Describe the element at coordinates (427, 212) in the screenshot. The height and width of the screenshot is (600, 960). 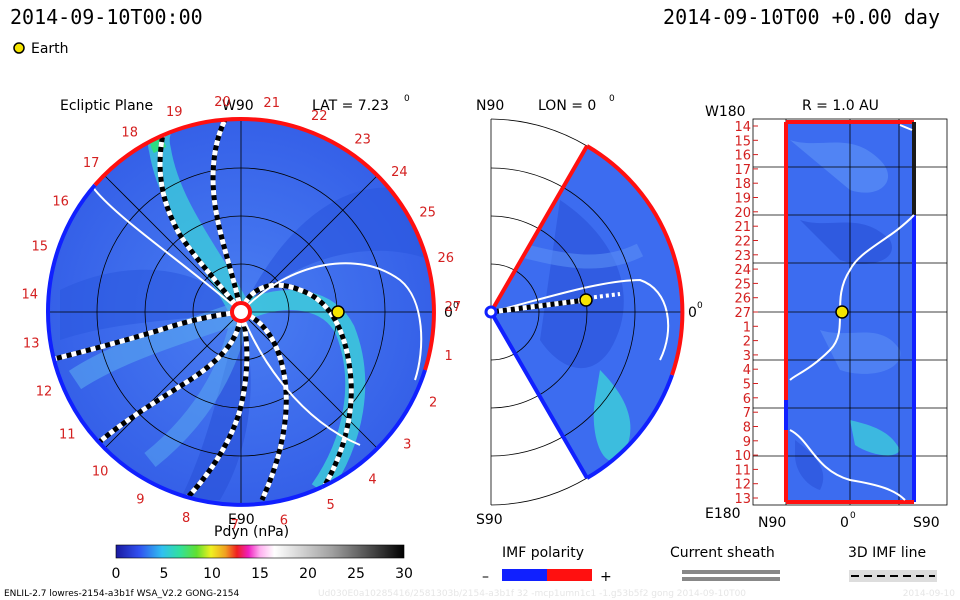
I see `ecliptic-sector-label: 25` at that location.